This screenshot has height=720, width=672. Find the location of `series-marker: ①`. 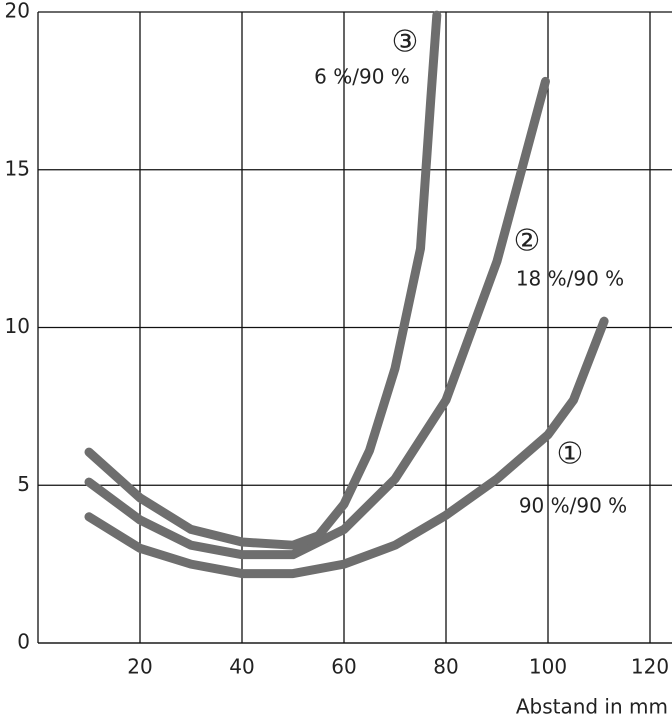

series-marker: ① is located at coordinates (570, 454).